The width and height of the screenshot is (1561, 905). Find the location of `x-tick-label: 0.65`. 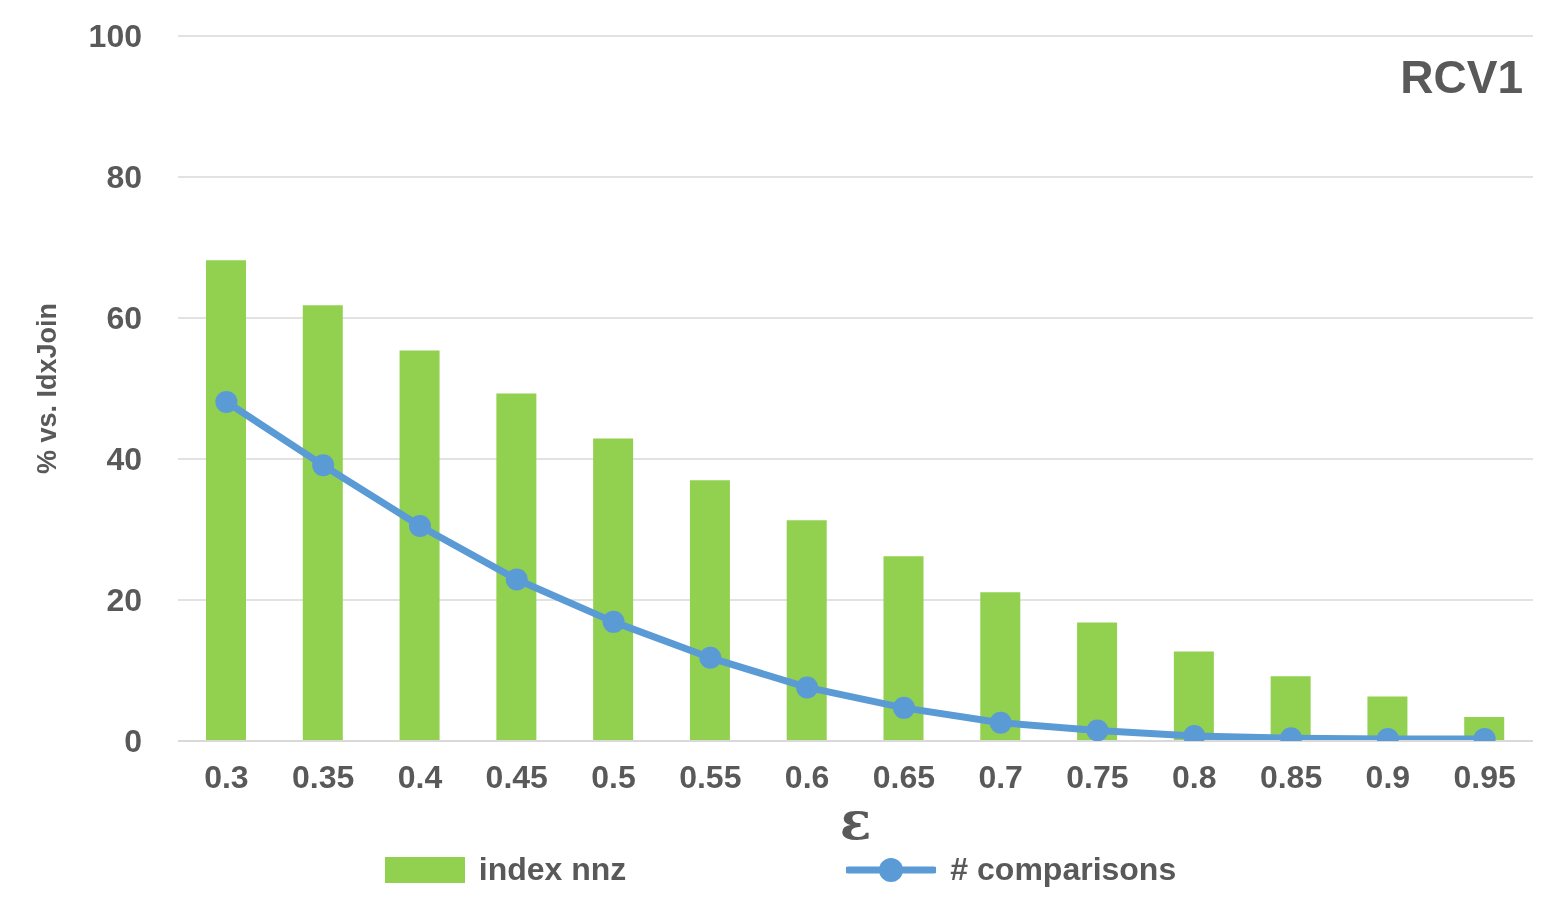

x-tick-label: 0.65 is located at coordinates (904, 776).